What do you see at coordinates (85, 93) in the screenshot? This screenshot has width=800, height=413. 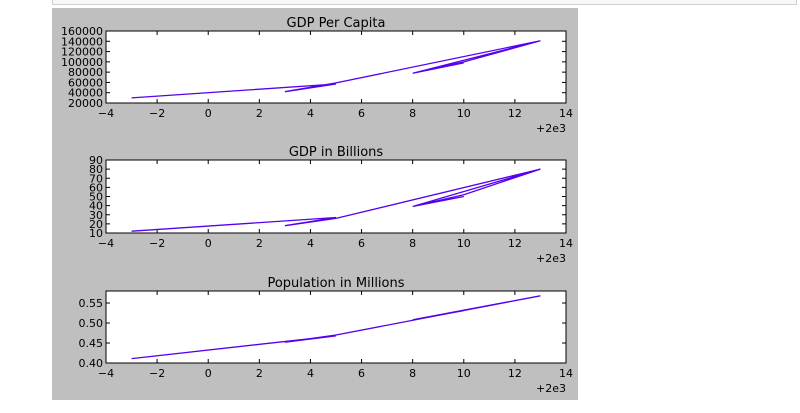 I see `y-tick-label: 40000` at bounding box center [85, 93].